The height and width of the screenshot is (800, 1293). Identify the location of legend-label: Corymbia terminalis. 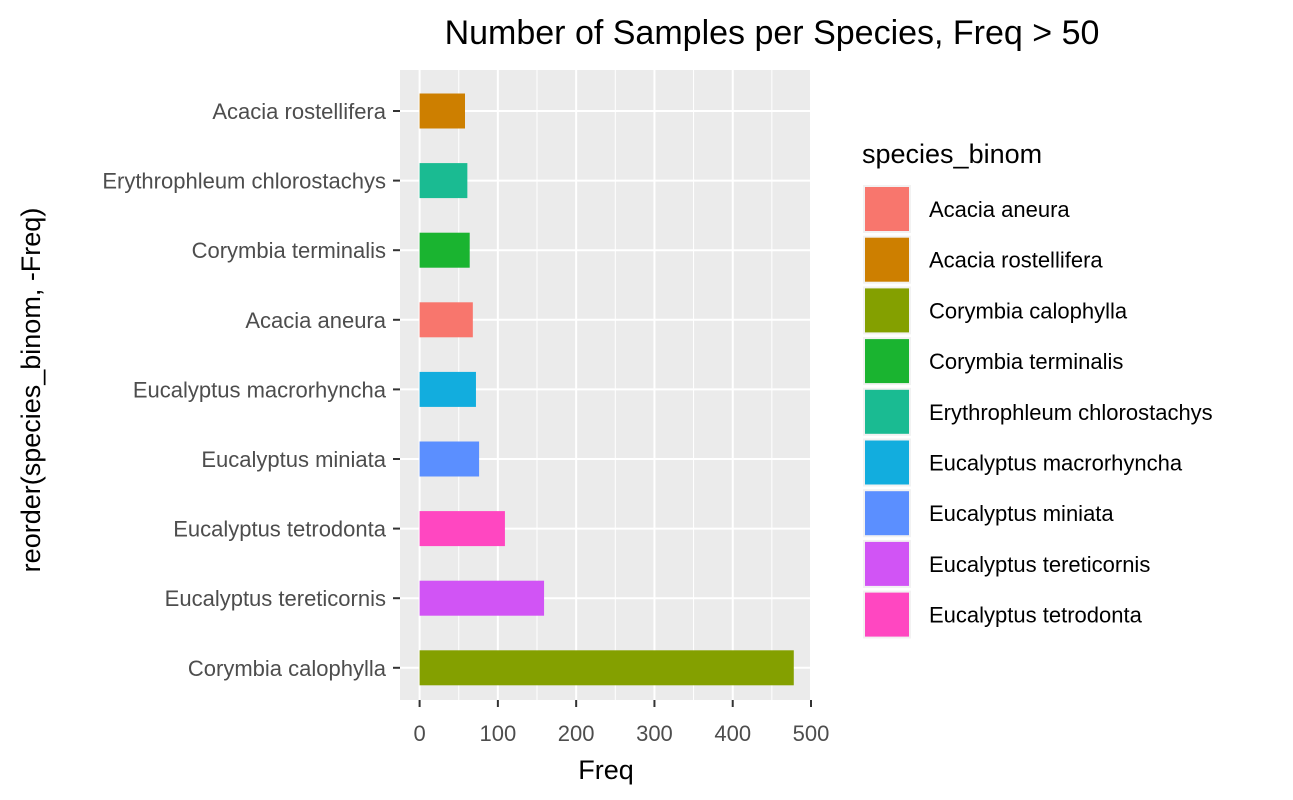
(1026, 361).